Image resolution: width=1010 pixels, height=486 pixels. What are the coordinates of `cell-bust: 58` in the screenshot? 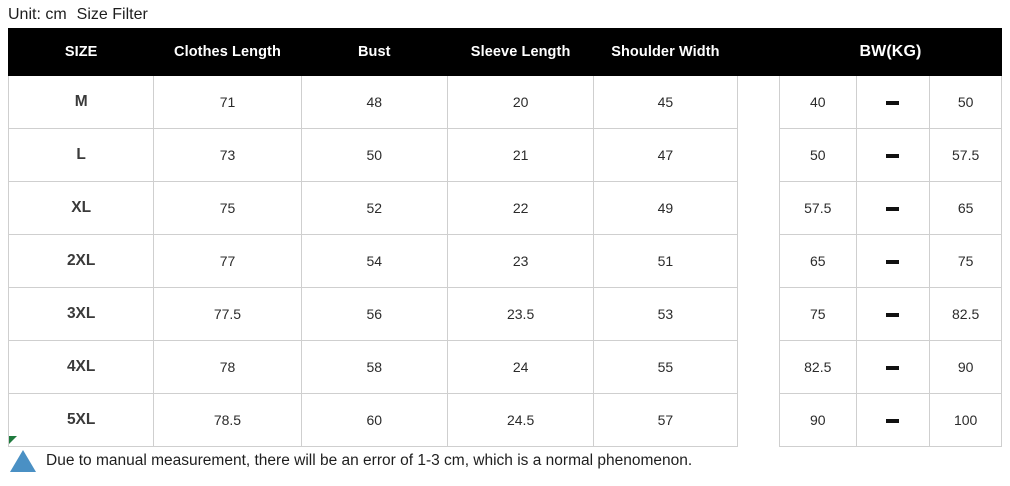 It's located at (374, 367).